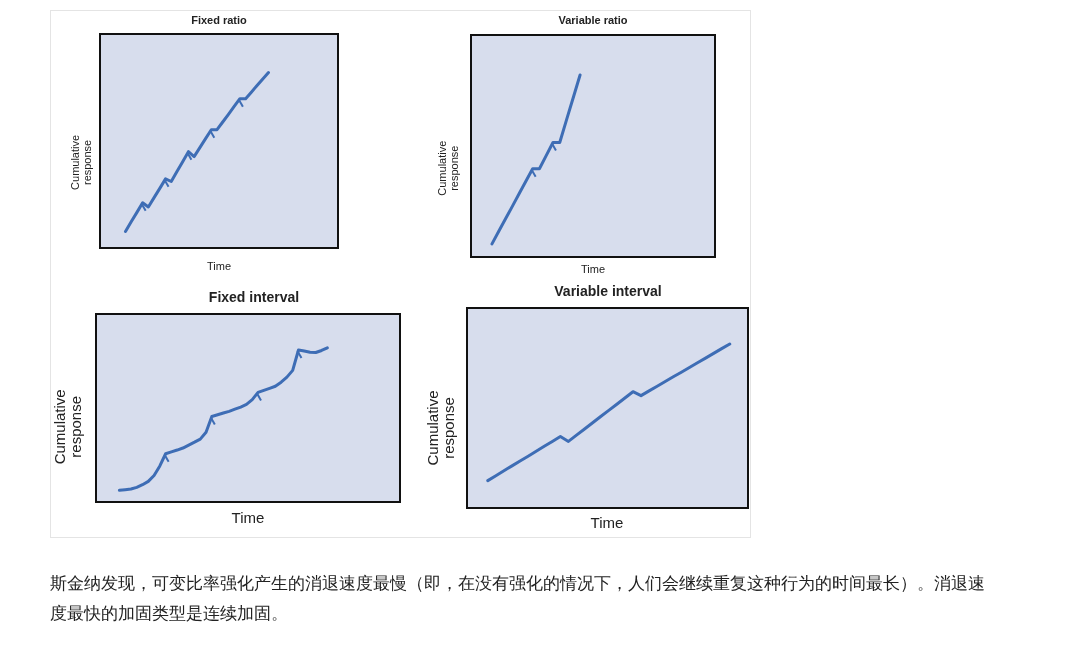 This screenshot has width=1080, height=653. I want to click on chart-title: Fixed ratio, so click(219, 20).